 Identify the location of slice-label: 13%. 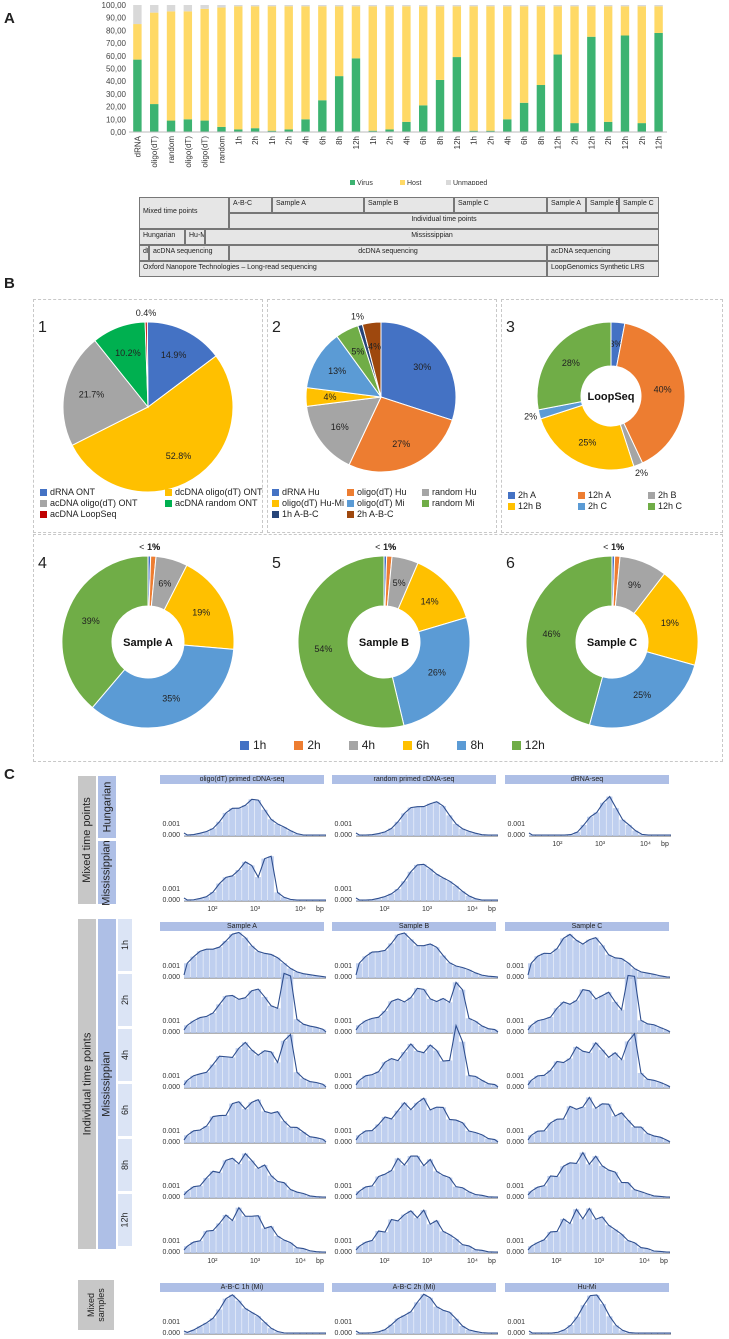
(337, 371).